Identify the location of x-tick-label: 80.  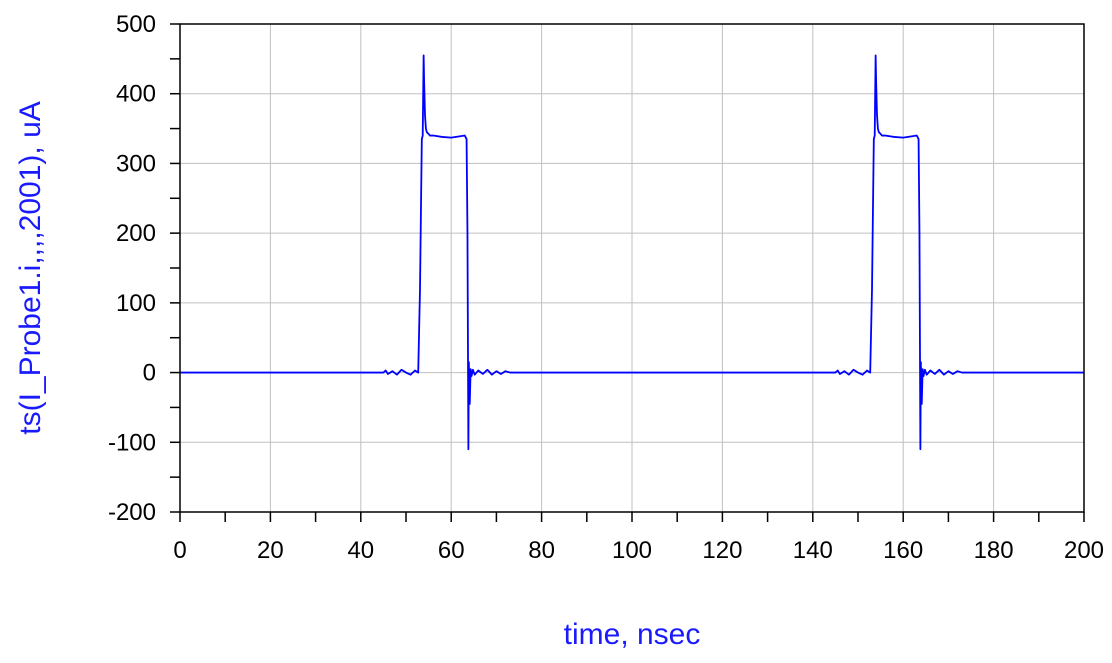
(541, 550).